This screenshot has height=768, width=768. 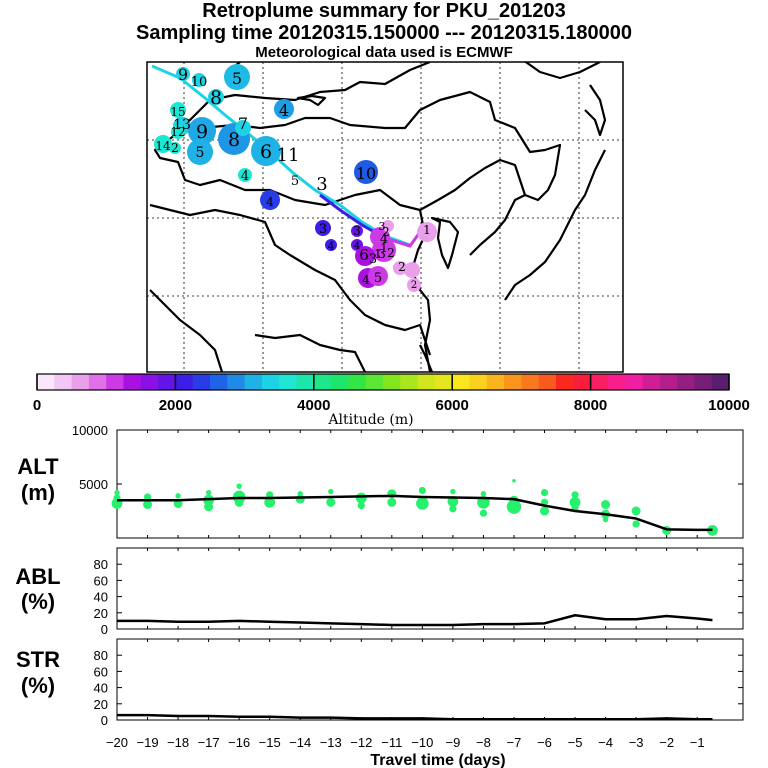 What do you see at coordinates (288, 155) in the screenshot?
I see `plume-label: 11` at bounding box center [288, 155].